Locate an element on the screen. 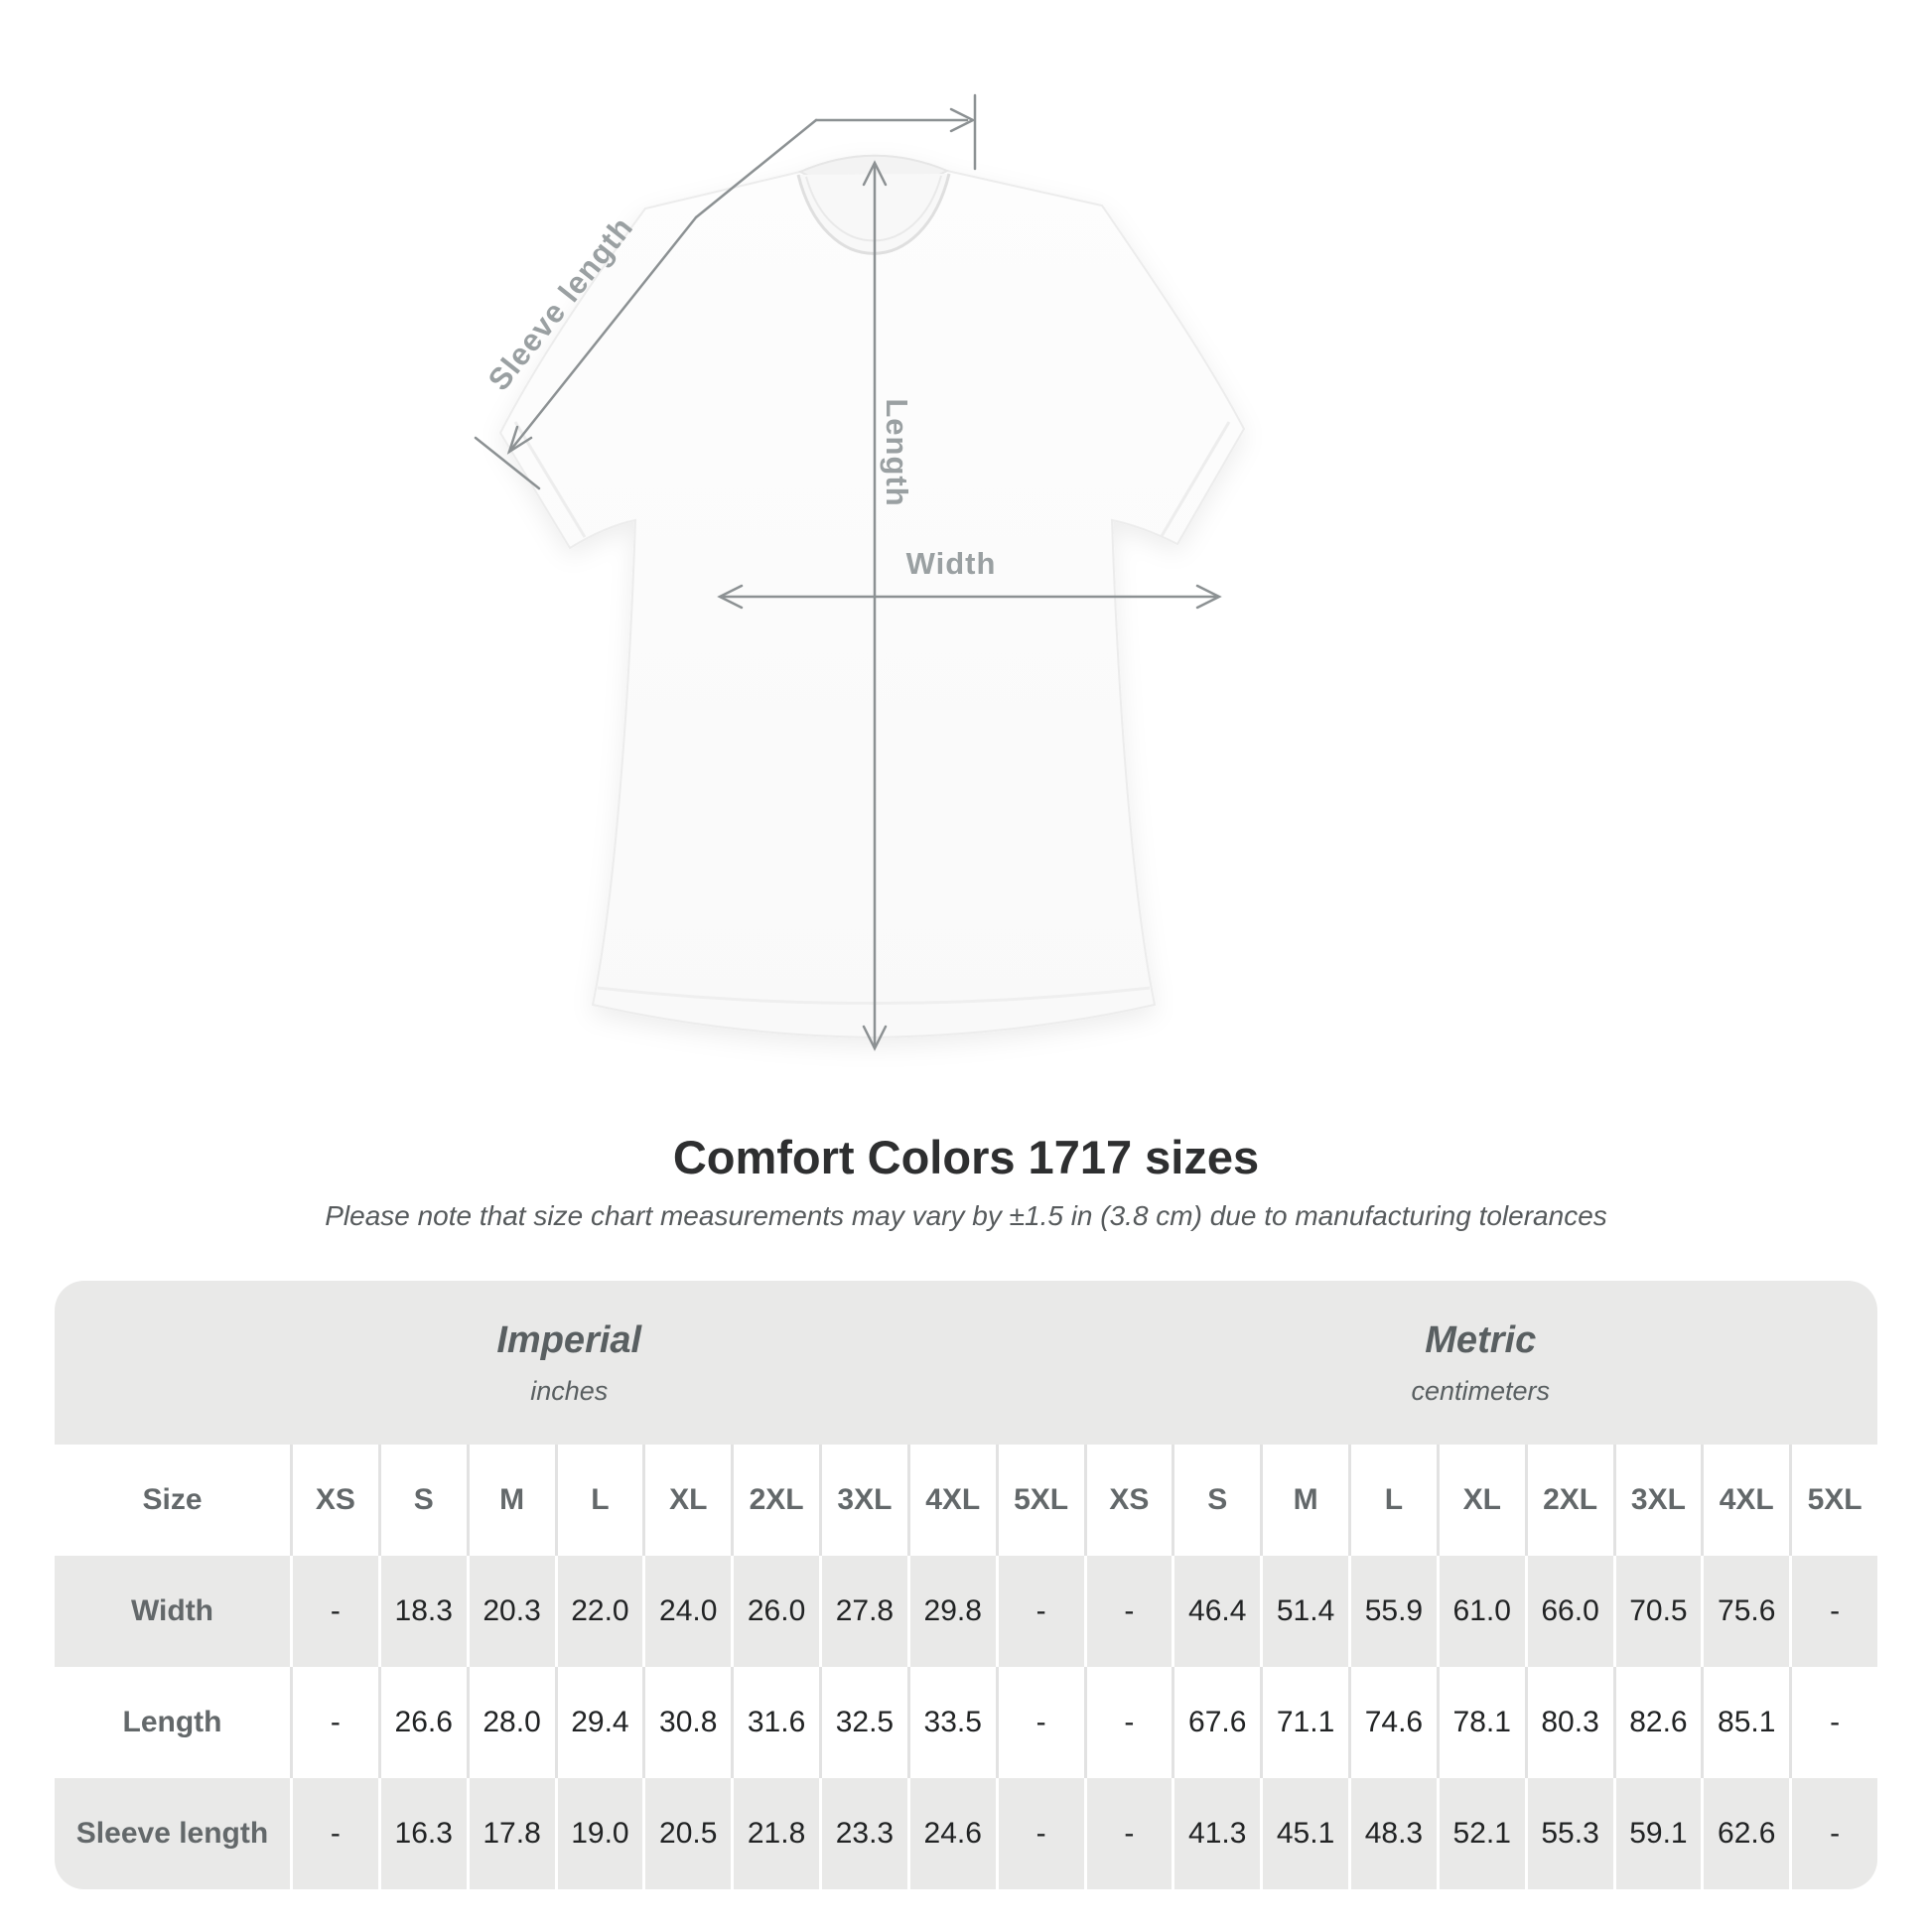 The height and width of the screenshot is (1932, 1932). cell-width-metric-2xl: 66.0 is located at coordinates (1568, 1611).